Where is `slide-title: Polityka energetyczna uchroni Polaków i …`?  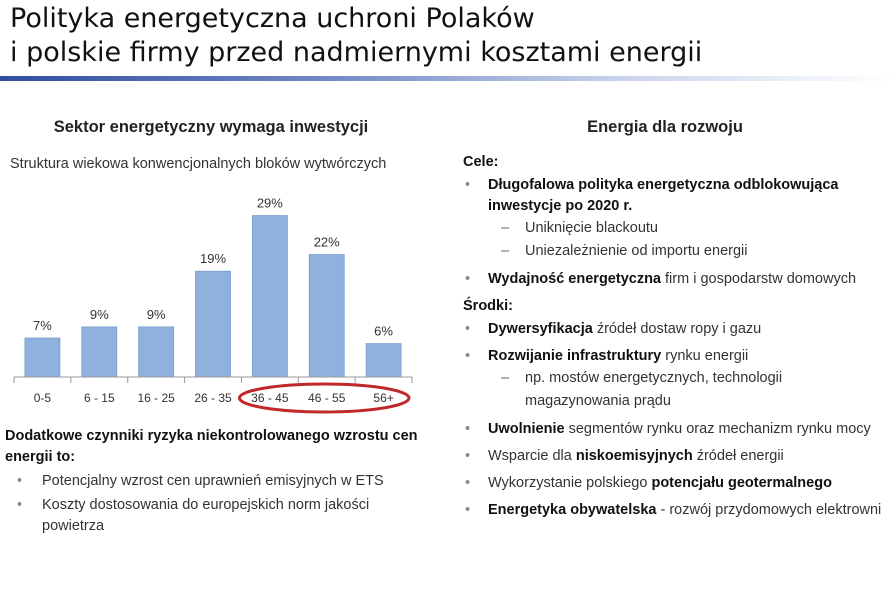
slide-title: Polityka energetyczna uchroni Polaków i … is located at coordinates (356, 36).